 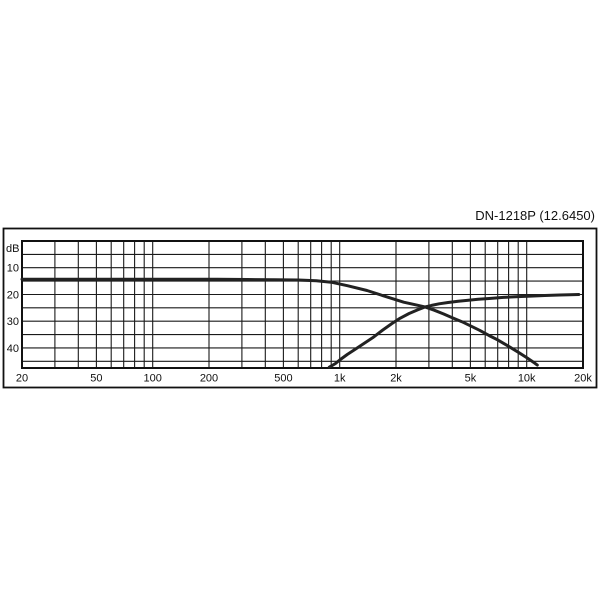 What do you see at coordinates (12, 249) in the screenshot?
I see `y-axis-unit-label: dB` at bounding box center [12, 249].